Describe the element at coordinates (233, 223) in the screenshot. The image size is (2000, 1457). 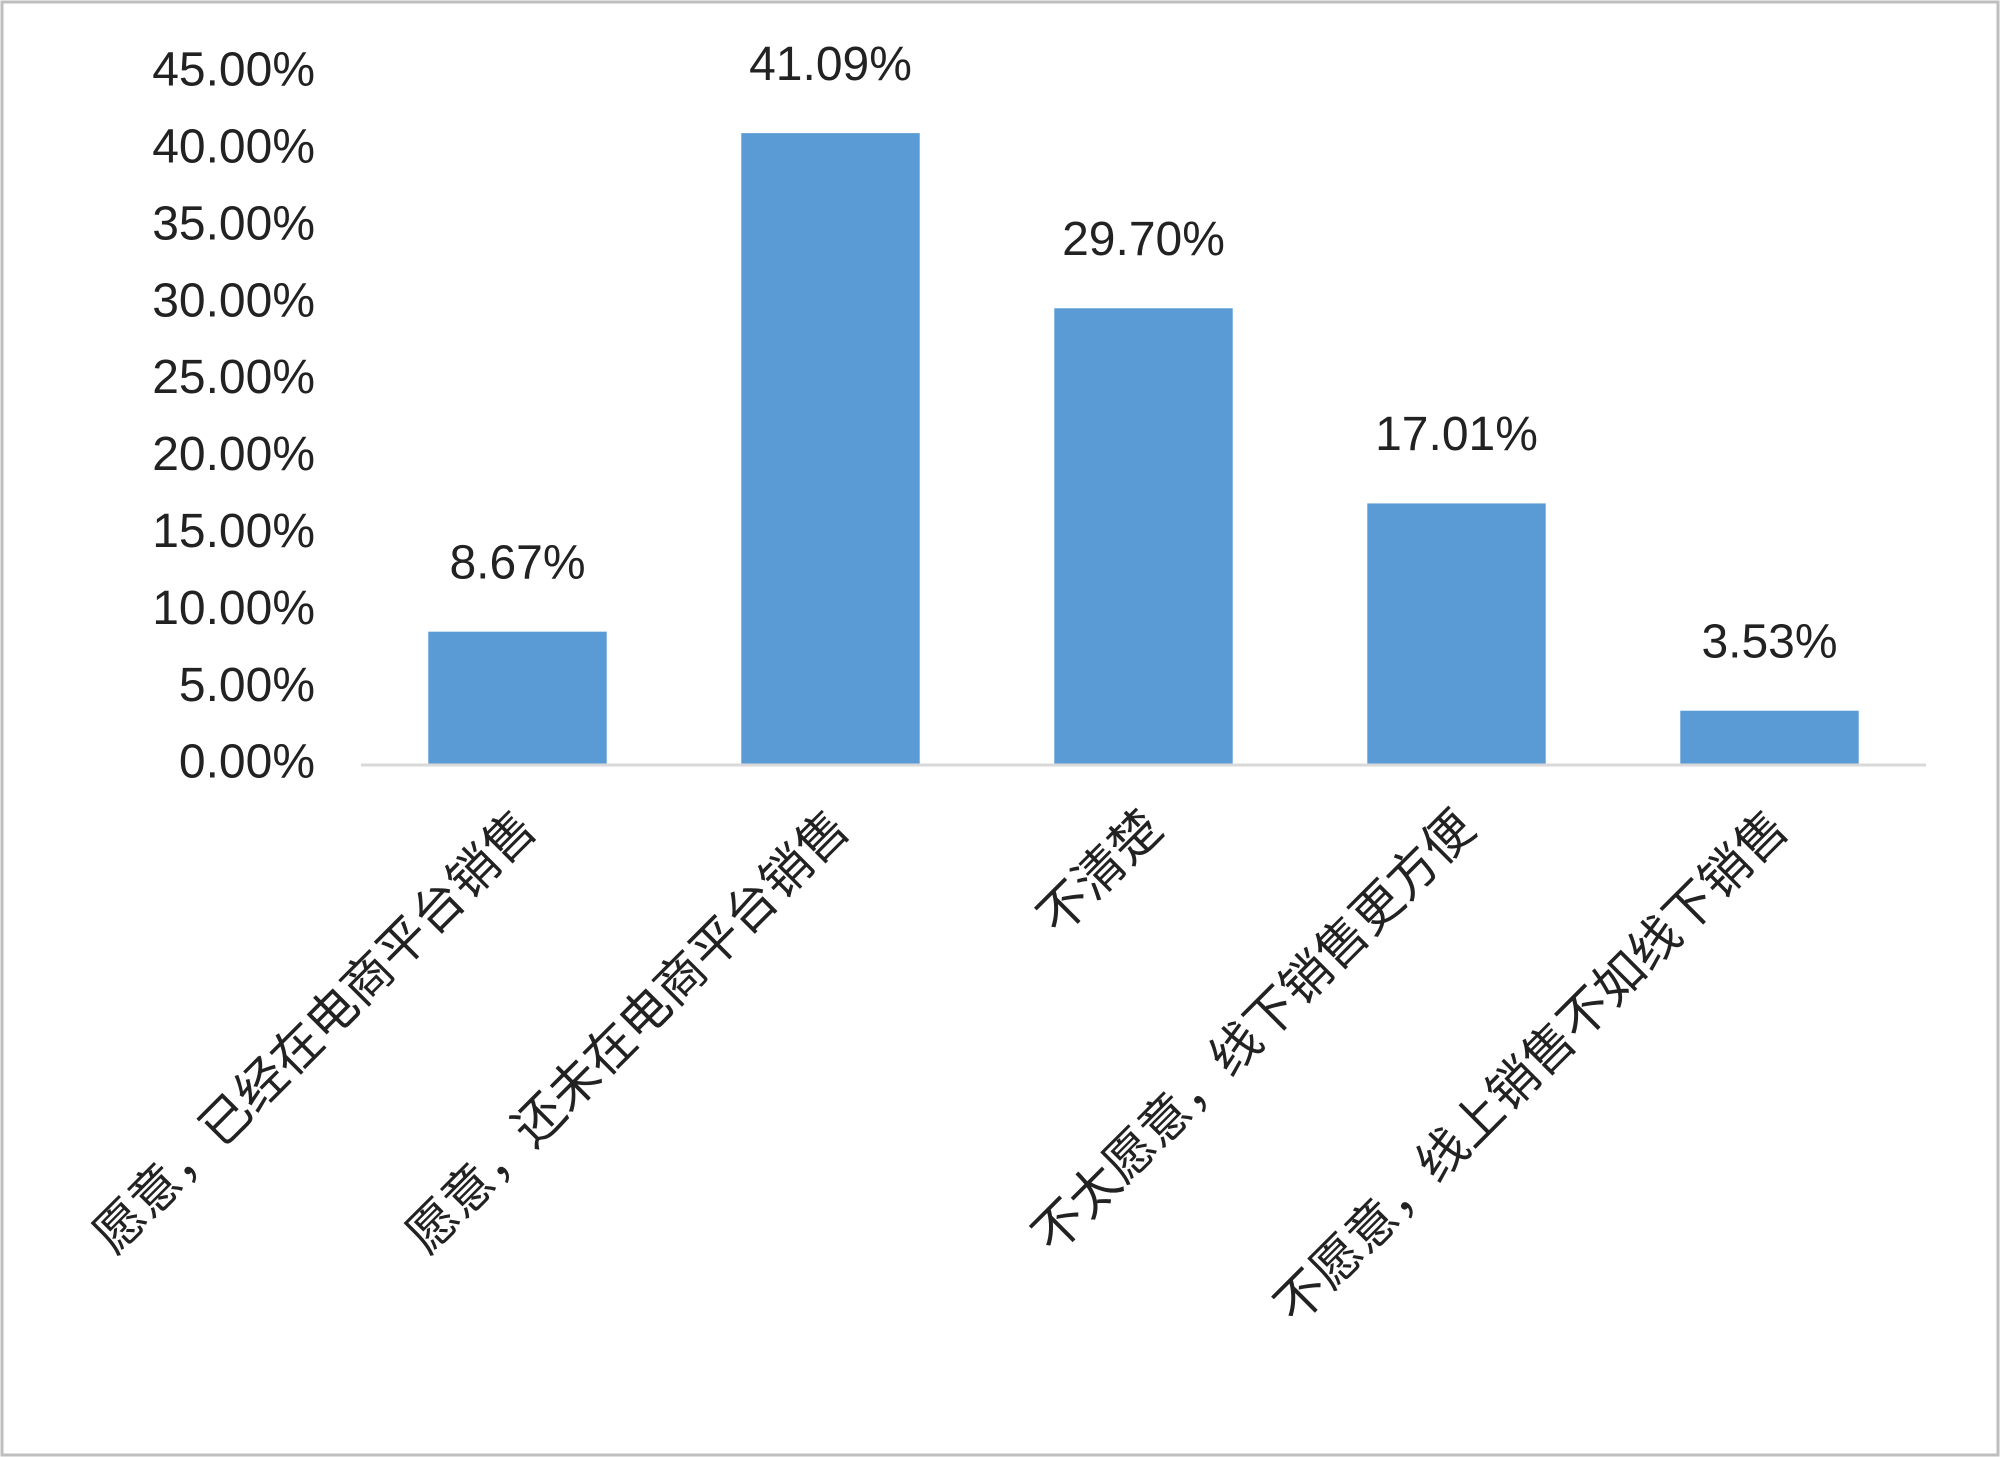
I see `y-tick-label: 35.00%` at that location.